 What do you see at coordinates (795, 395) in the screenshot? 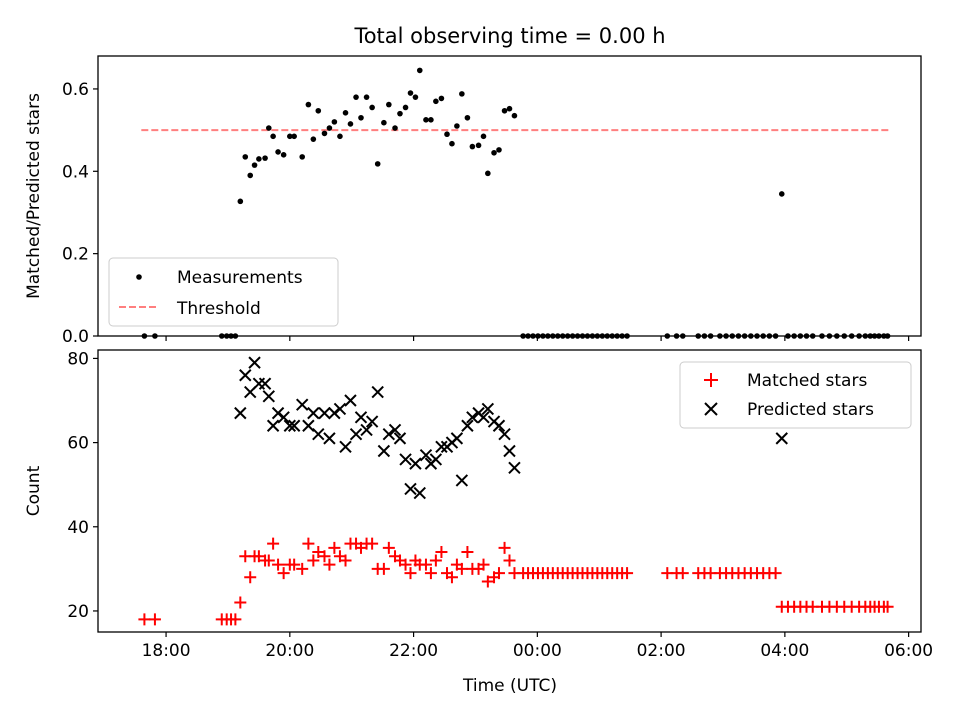
I see `bottom-legend-box` at bounding box center [795, 395].